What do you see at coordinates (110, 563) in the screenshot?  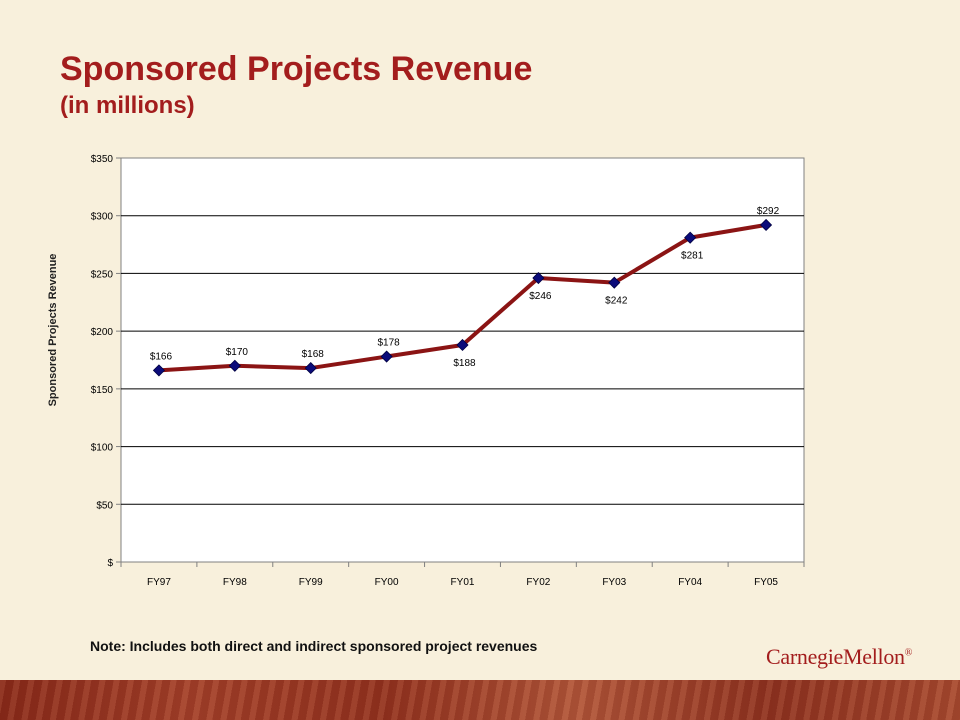 I see `y-tick-label: $` at bounding box center [110, 563].